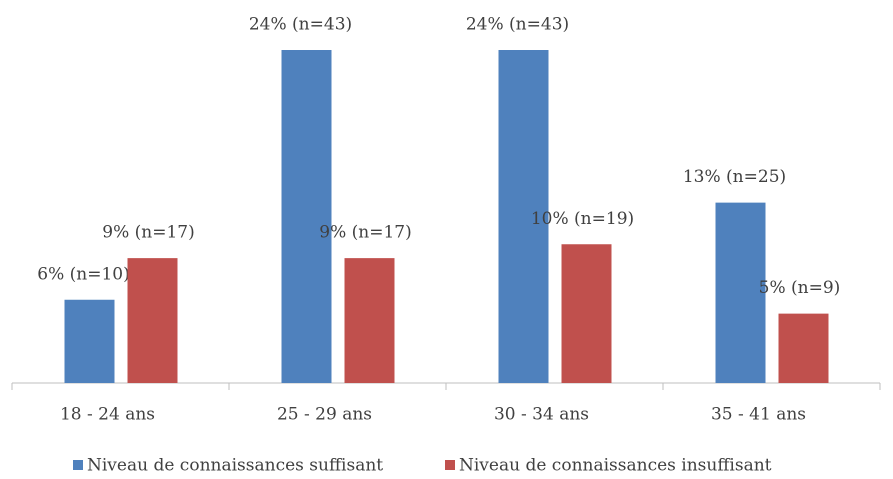 This screenshot has height=479, width=893. I want to click on x-tick-label: 30 - 34 ans, so click(541, 415).